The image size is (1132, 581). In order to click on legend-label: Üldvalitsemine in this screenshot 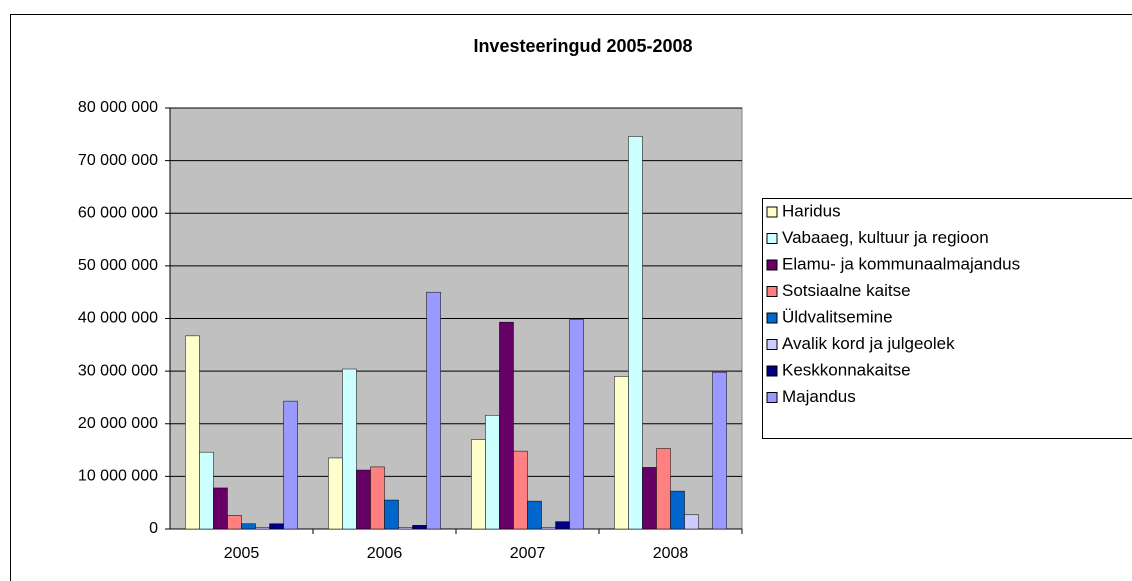, I will do `click(837, 316)`.